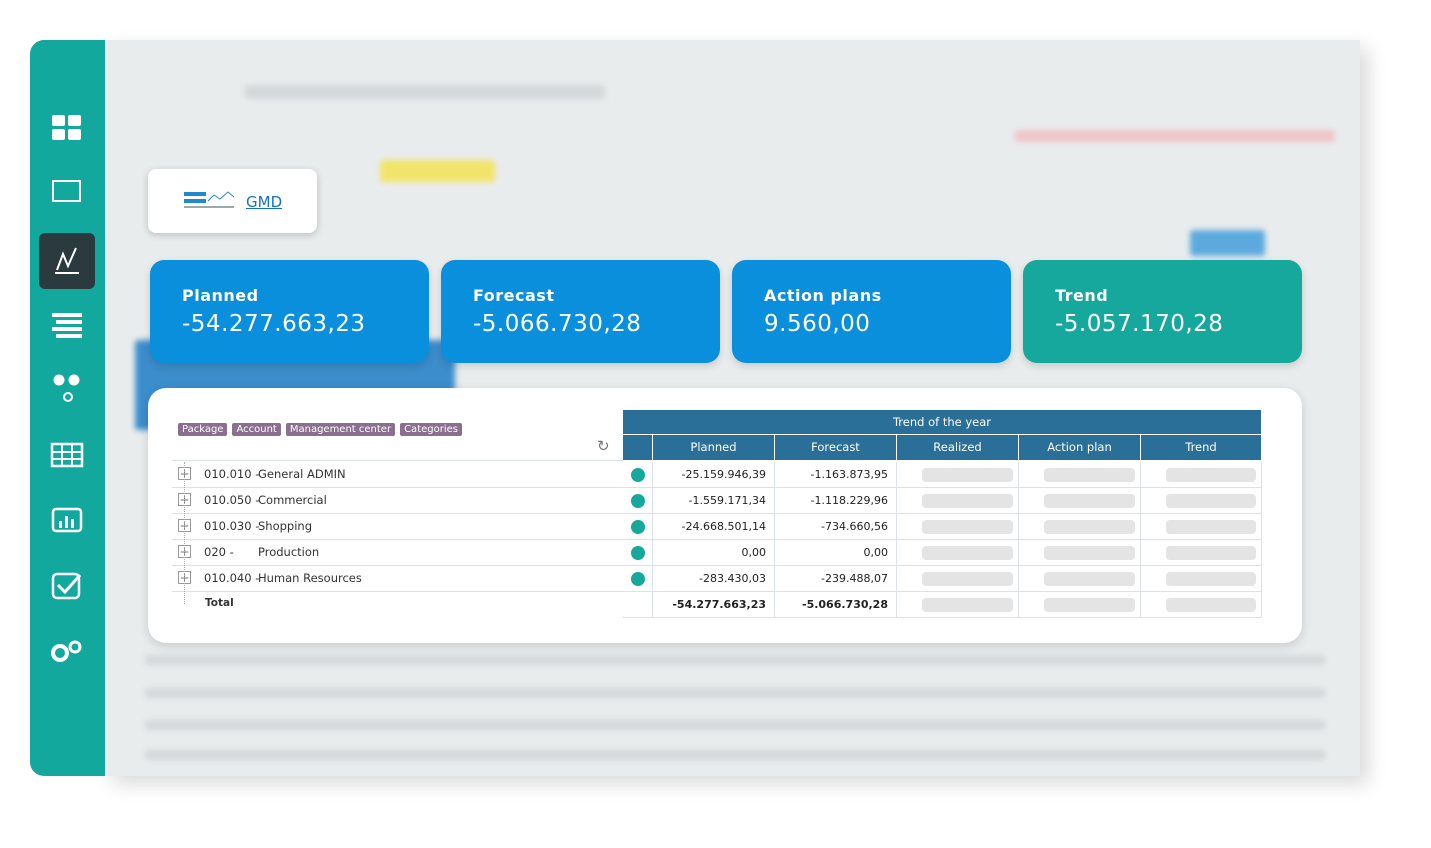 This screenshot has height=848, width=1431. What do you see at coordinates (220, 295) in the screenshot?
I see `kpi-label: Planned` at bounding box center [220, 295].